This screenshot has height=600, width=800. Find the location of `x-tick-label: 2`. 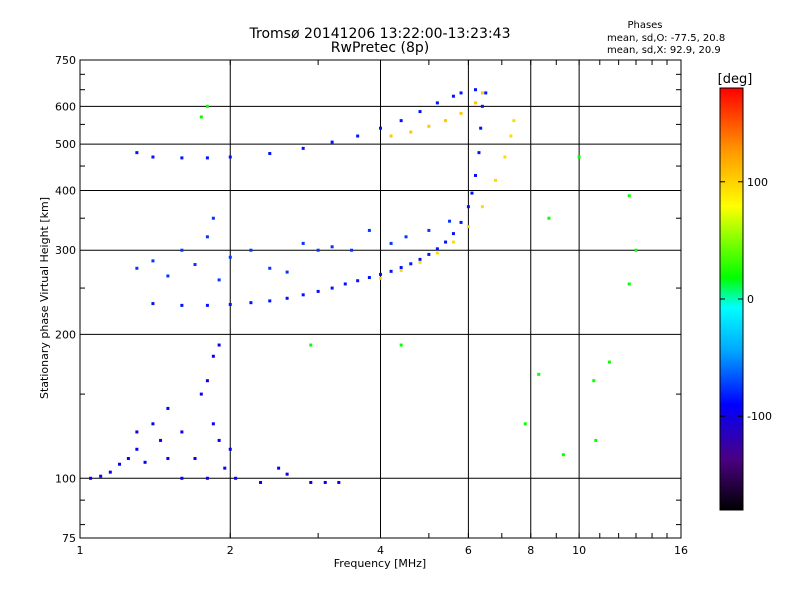

x-tick-label: 2 is located at coordinates (230, 550).